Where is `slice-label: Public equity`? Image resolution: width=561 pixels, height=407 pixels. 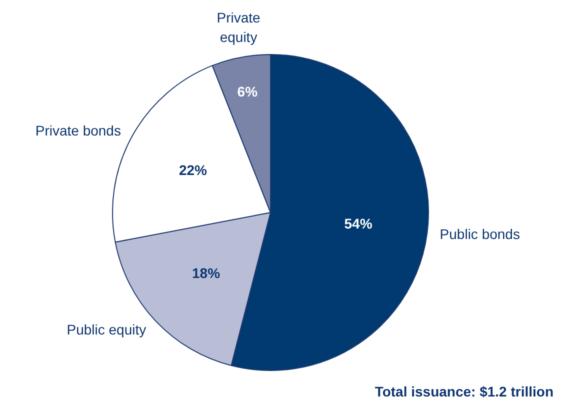
slice-label: Public equity is located at coordinates (106, 329).